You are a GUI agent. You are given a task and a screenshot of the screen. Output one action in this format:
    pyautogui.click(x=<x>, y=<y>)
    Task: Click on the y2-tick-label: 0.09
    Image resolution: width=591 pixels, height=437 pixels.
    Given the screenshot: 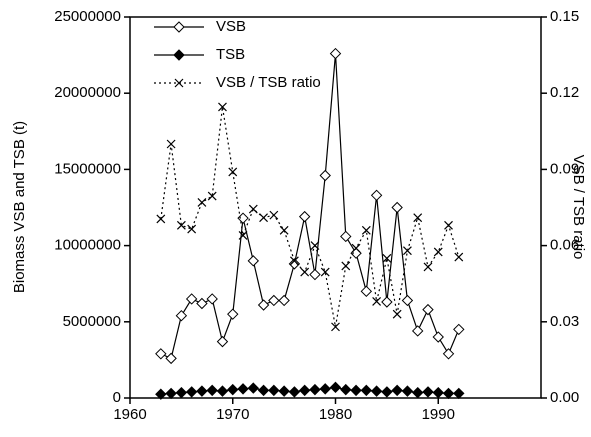 What is the action you would take?
    pyautogui.click(x=564, y=168)
    